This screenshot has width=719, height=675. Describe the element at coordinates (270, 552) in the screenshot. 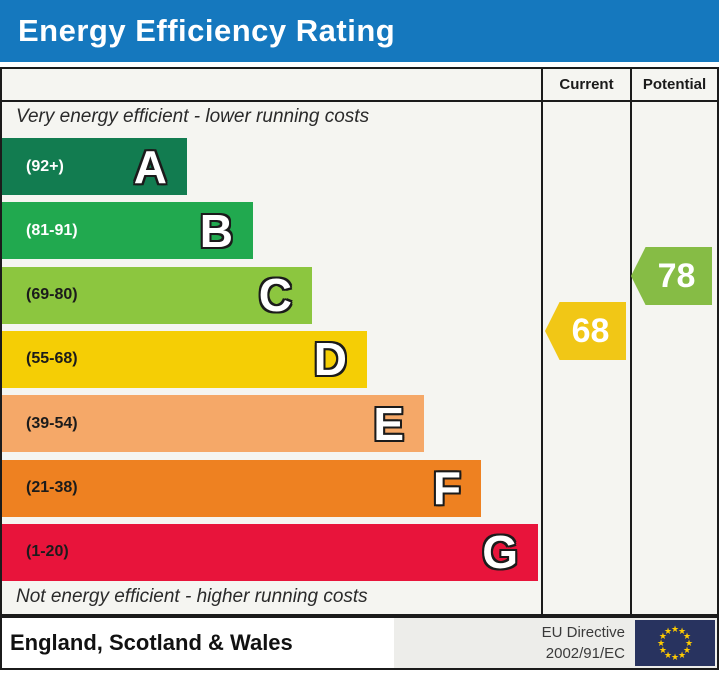

I see `epc-band-G: (1-20) G` at that location.